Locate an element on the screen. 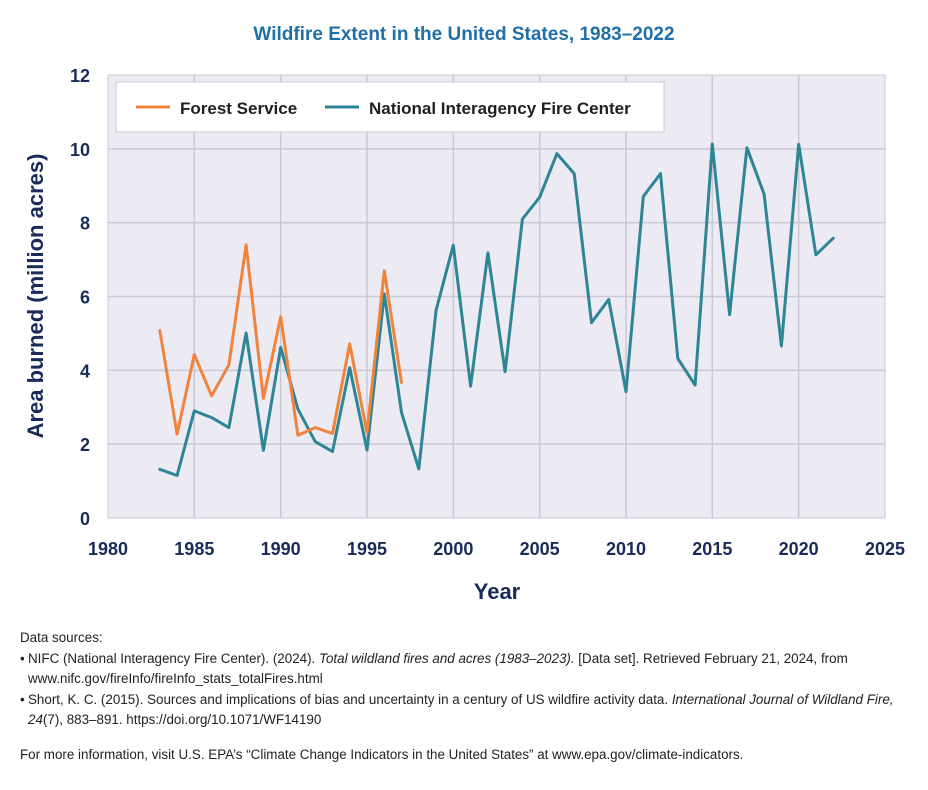  y-tick-label: 2 is located at coordinates (85, 445).